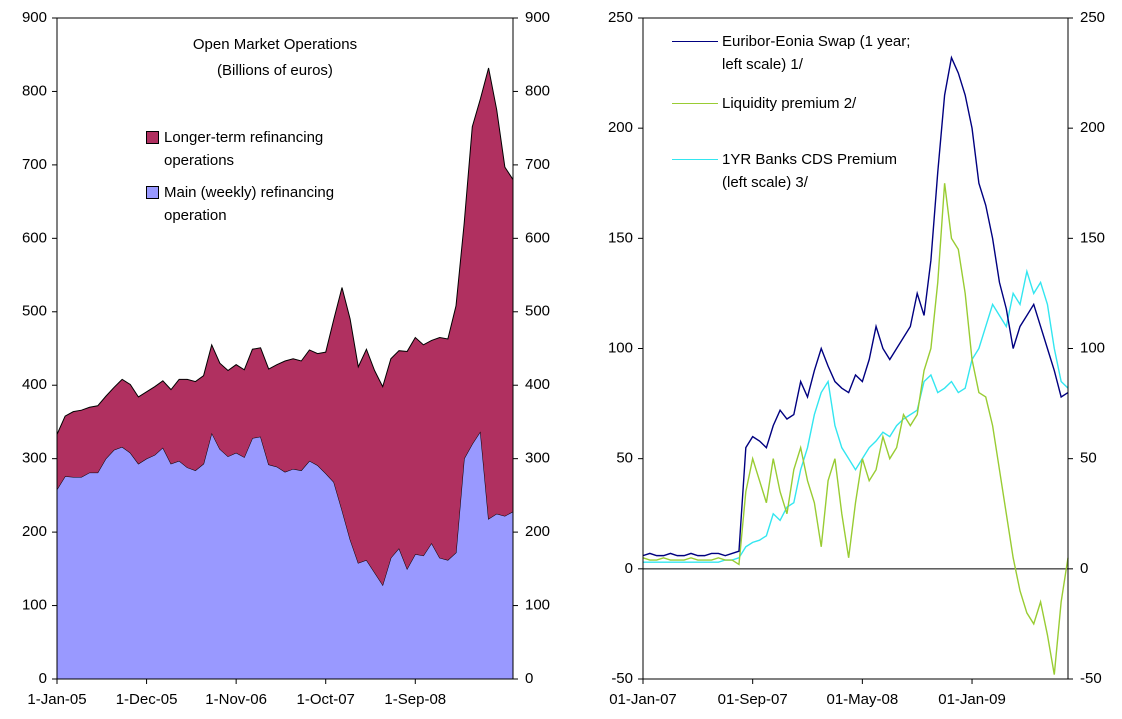 This screenshot has width=1122, height=719. What do you see at coordinates (34, 458) in the screenshot?
I see `y-tick-label: 300` at bounding box center [34, 458].